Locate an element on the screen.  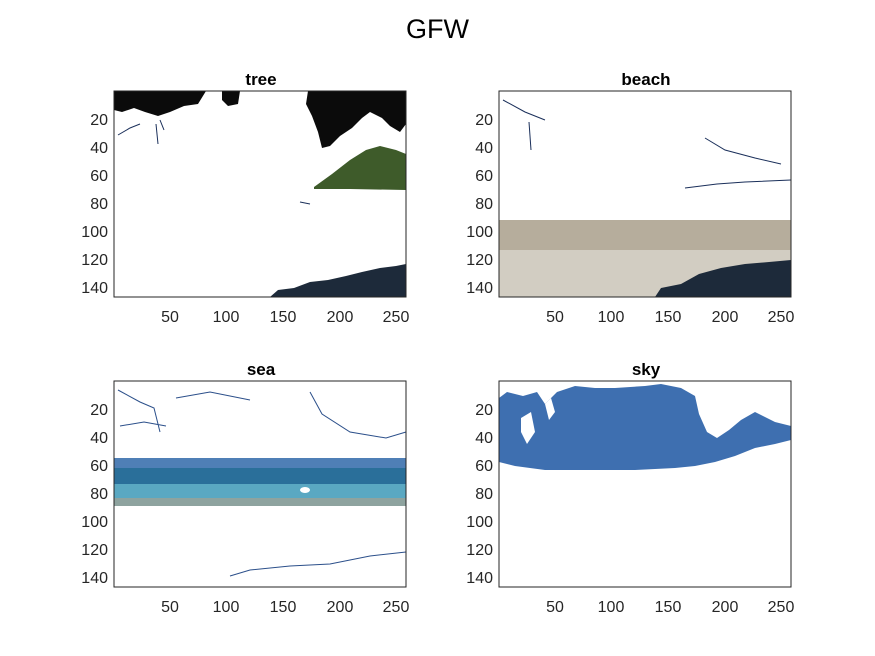
sea-fragment is located at coordinates (338, 280).